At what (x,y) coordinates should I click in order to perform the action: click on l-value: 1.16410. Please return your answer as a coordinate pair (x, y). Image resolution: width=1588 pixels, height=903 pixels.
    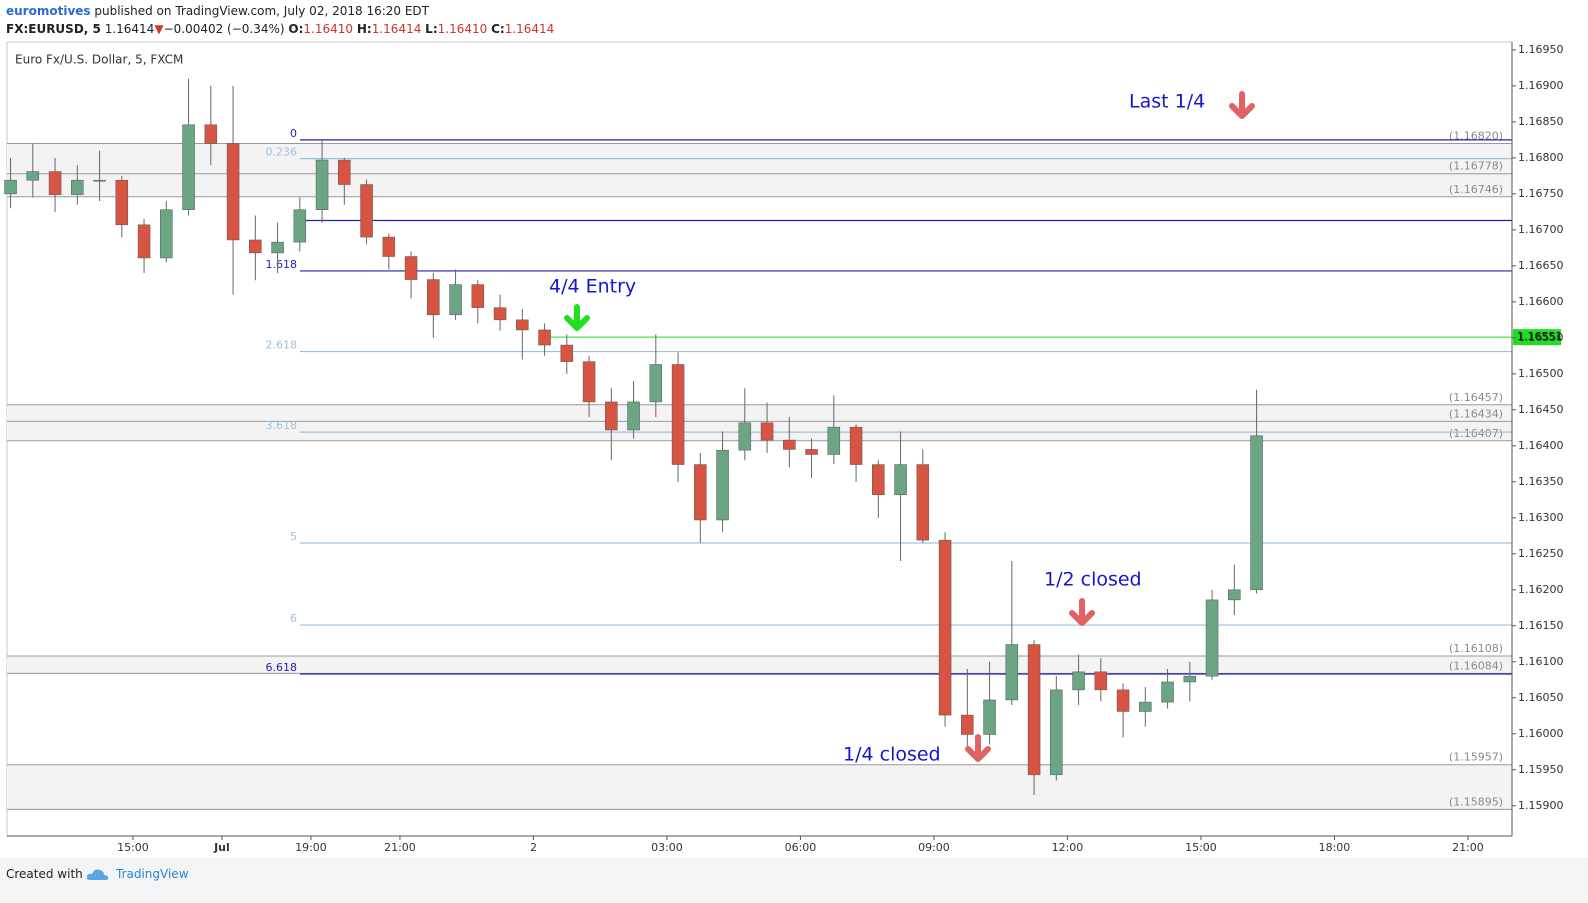
    Looking at the image, I should click on (462, 29).